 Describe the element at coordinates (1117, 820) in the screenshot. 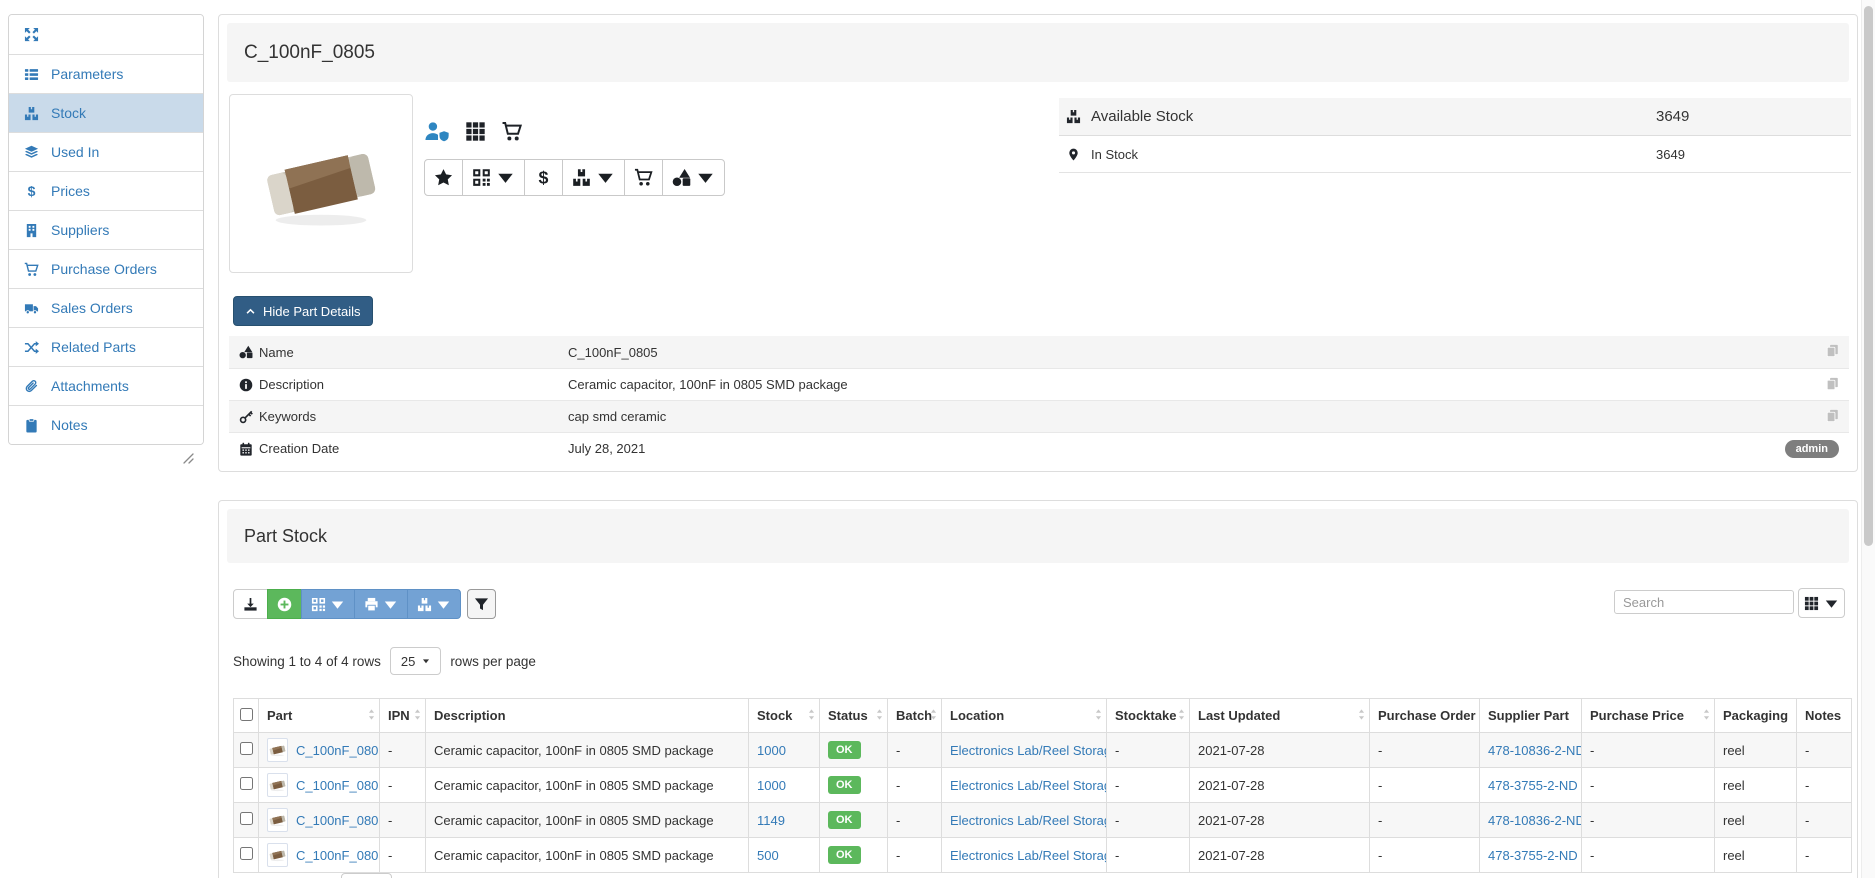

I see `cell-stocktake: -` at that location.